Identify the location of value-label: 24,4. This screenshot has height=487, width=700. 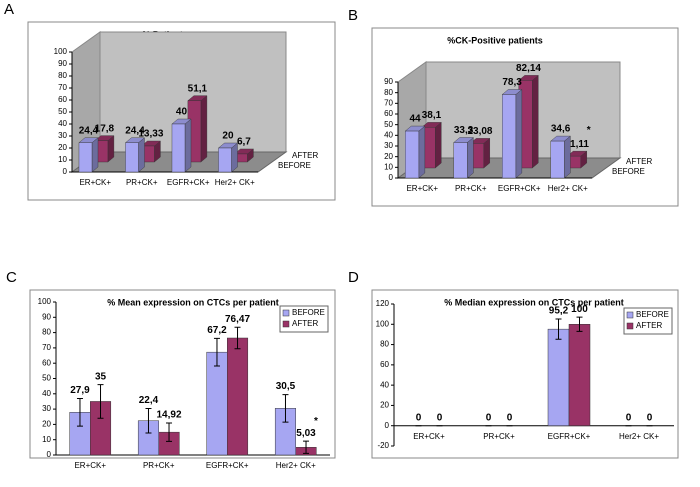
(135, 130).